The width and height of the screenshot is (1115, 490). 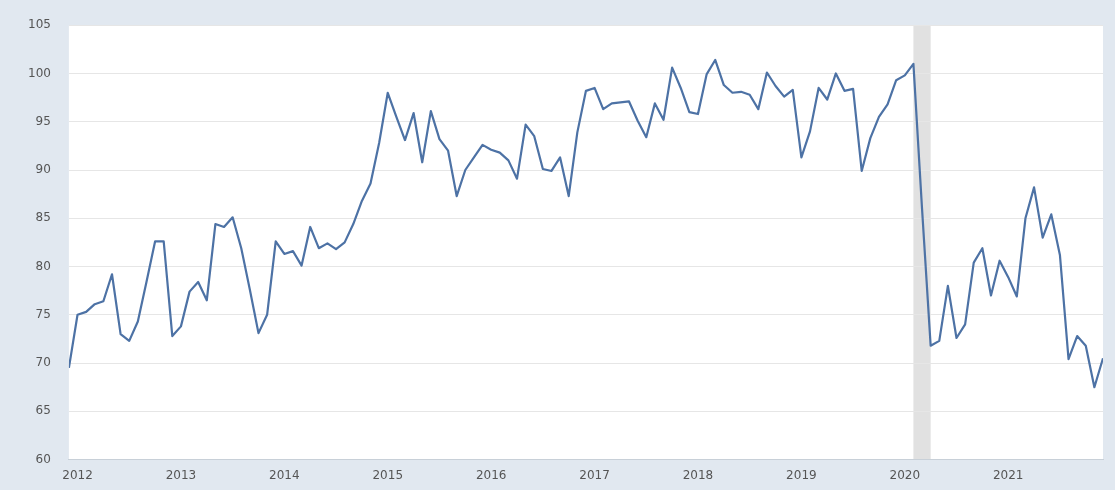 What do you see at coordinates (905, 474) in the screenshot?
I see `x-tick-label: 2020` at bounding box center [905, 474].